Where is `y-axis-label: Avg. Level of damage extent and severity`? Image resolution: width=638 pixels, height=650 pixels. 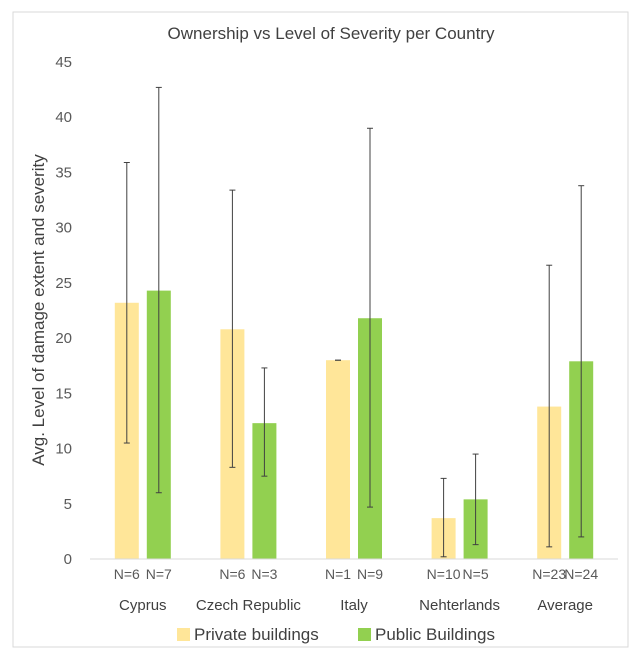 y-axis-label: Avg. Level of damage extent and severity is located at coordinates (38, 310).